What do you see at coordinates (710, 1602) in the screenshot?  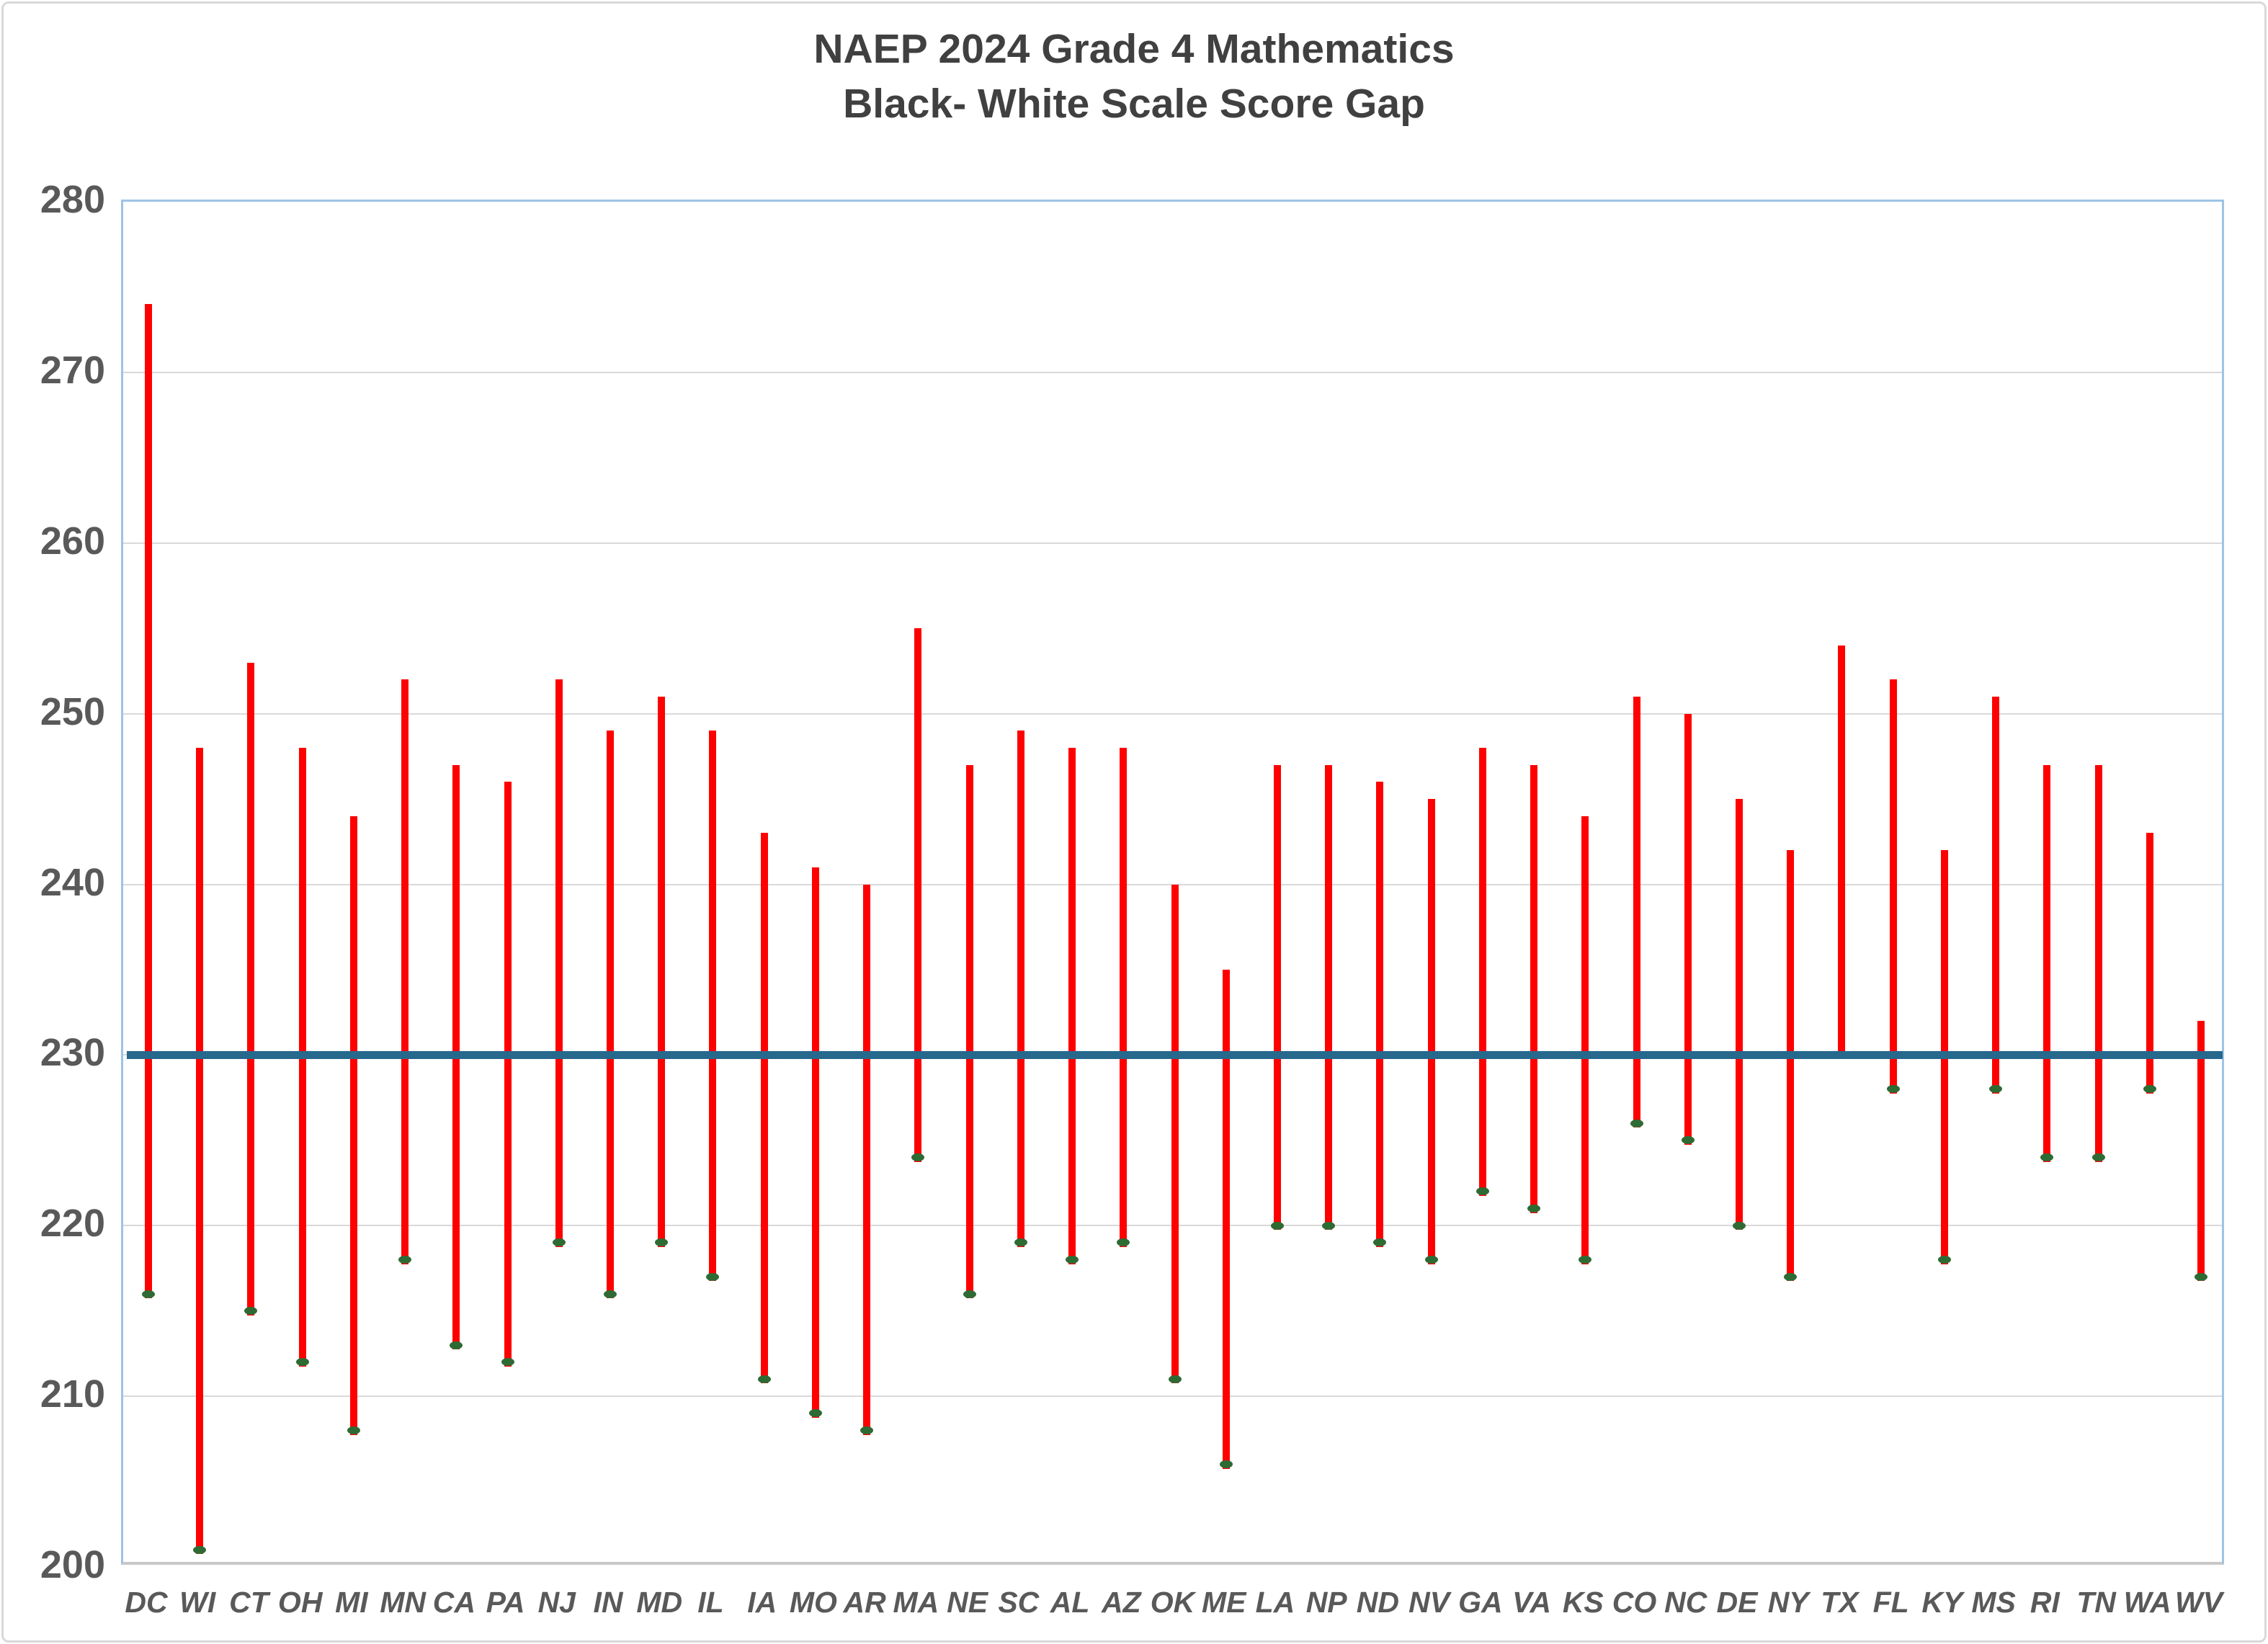 I see `x-axis-label-IL: IL` at bounding box center [710, 1602].